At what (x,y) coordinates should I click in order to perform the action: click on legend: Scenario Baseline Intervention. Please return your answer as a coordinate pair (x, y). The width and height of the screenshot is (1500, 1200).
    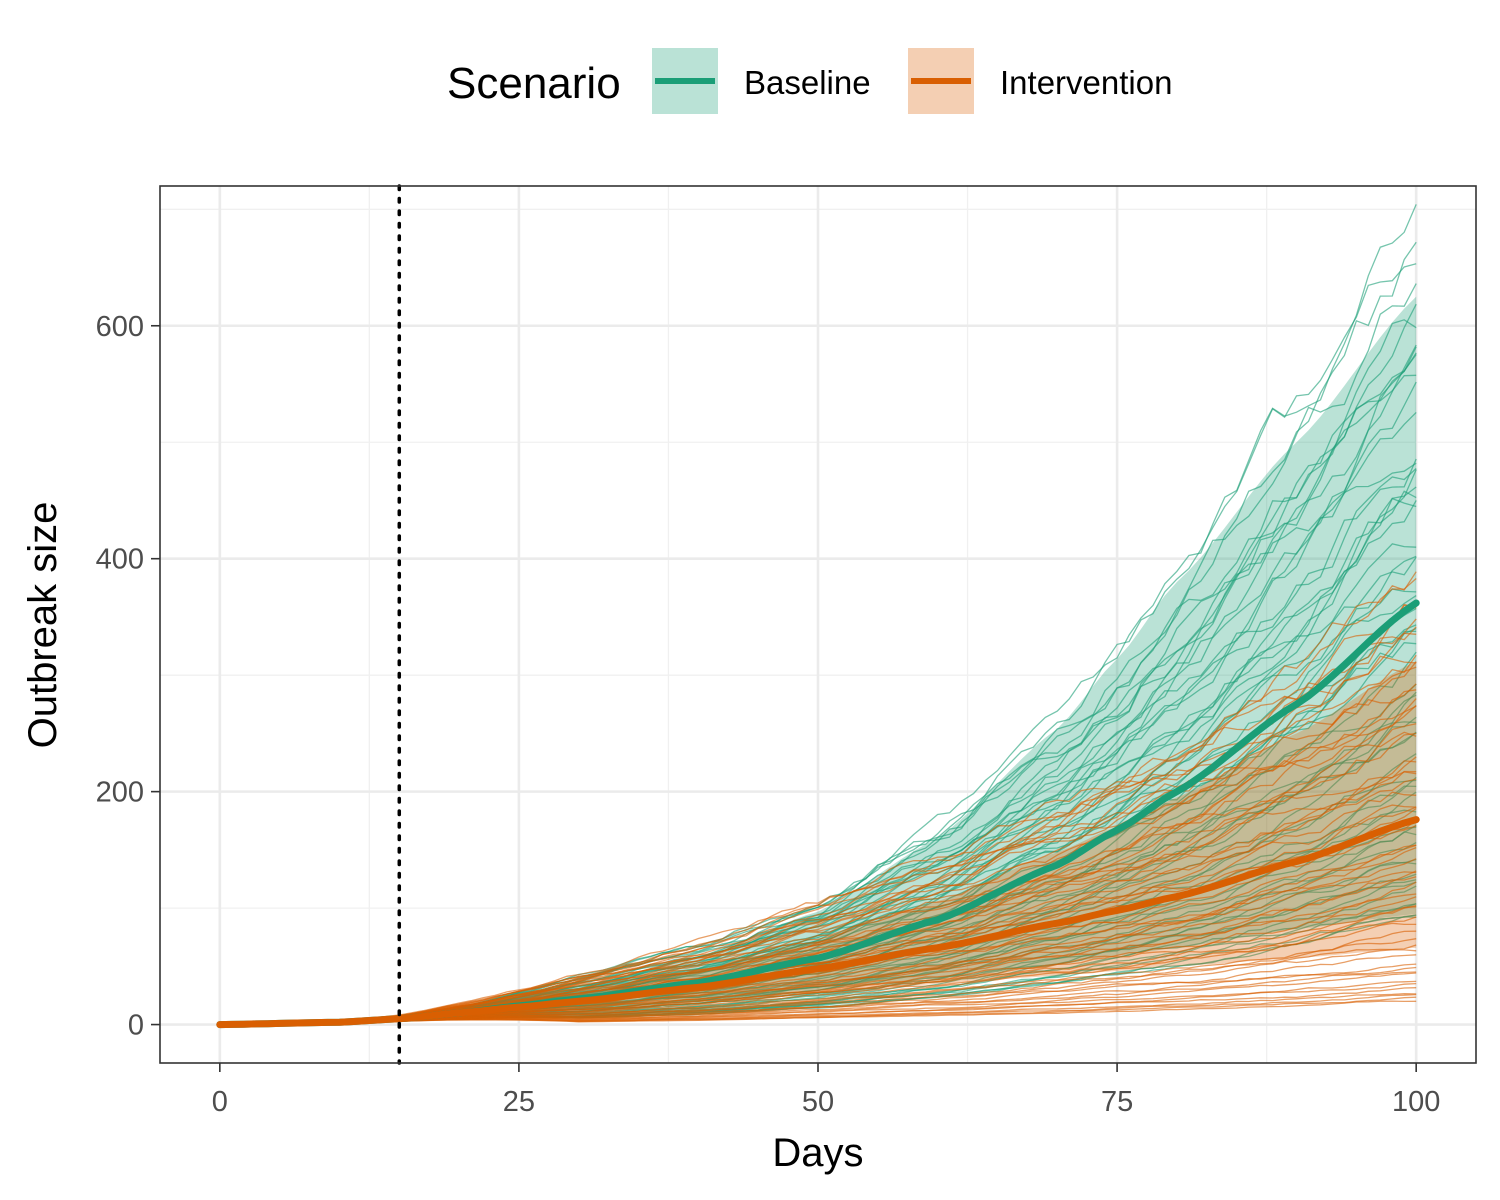
    Looking at the image, I should click on (809, 81).